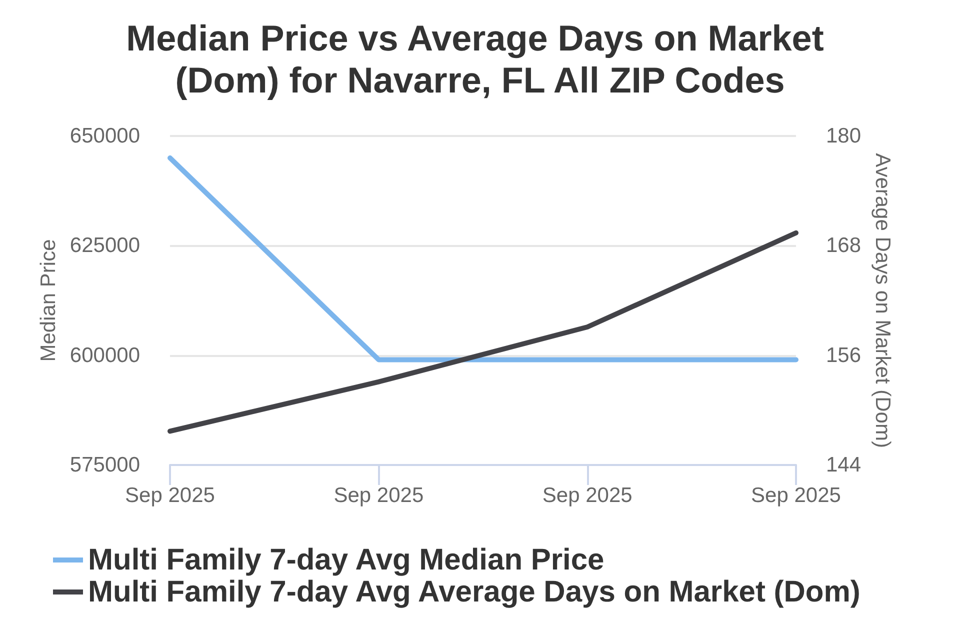 The height and width of the screenshot is (640, 960). Describe the element at coordinates (105, 246) in the screenshot. I see `y-tick-label: 625000` at that location.